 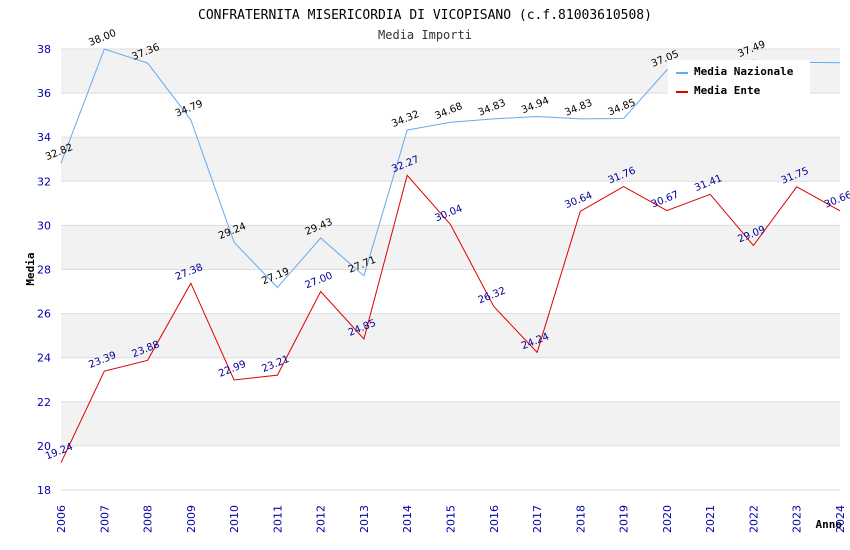 What do you see at coordinates (425, 35) in the screenshot?
I see `chart-subtitle: Media Importi` at bounding box center [425, 35].